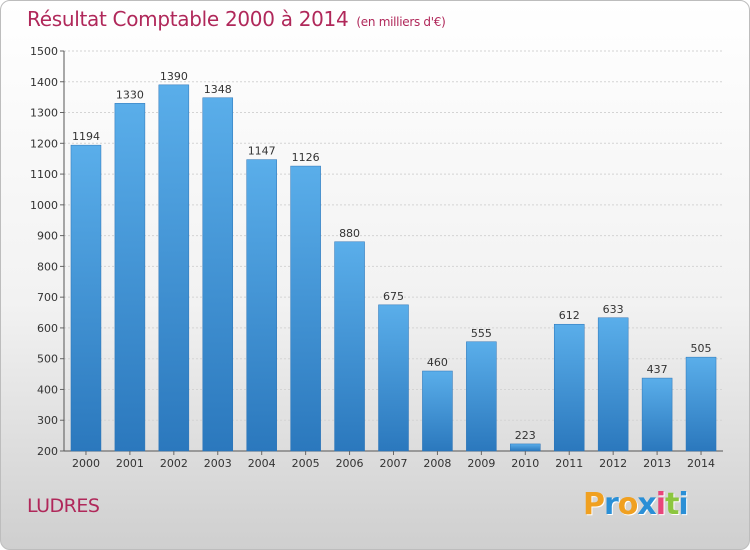 The width and height of the screenshot is (750, 550). Describe the element at coordinates (394, 463) in the screenshot. I see `x-tick-label: 2007` at that location.